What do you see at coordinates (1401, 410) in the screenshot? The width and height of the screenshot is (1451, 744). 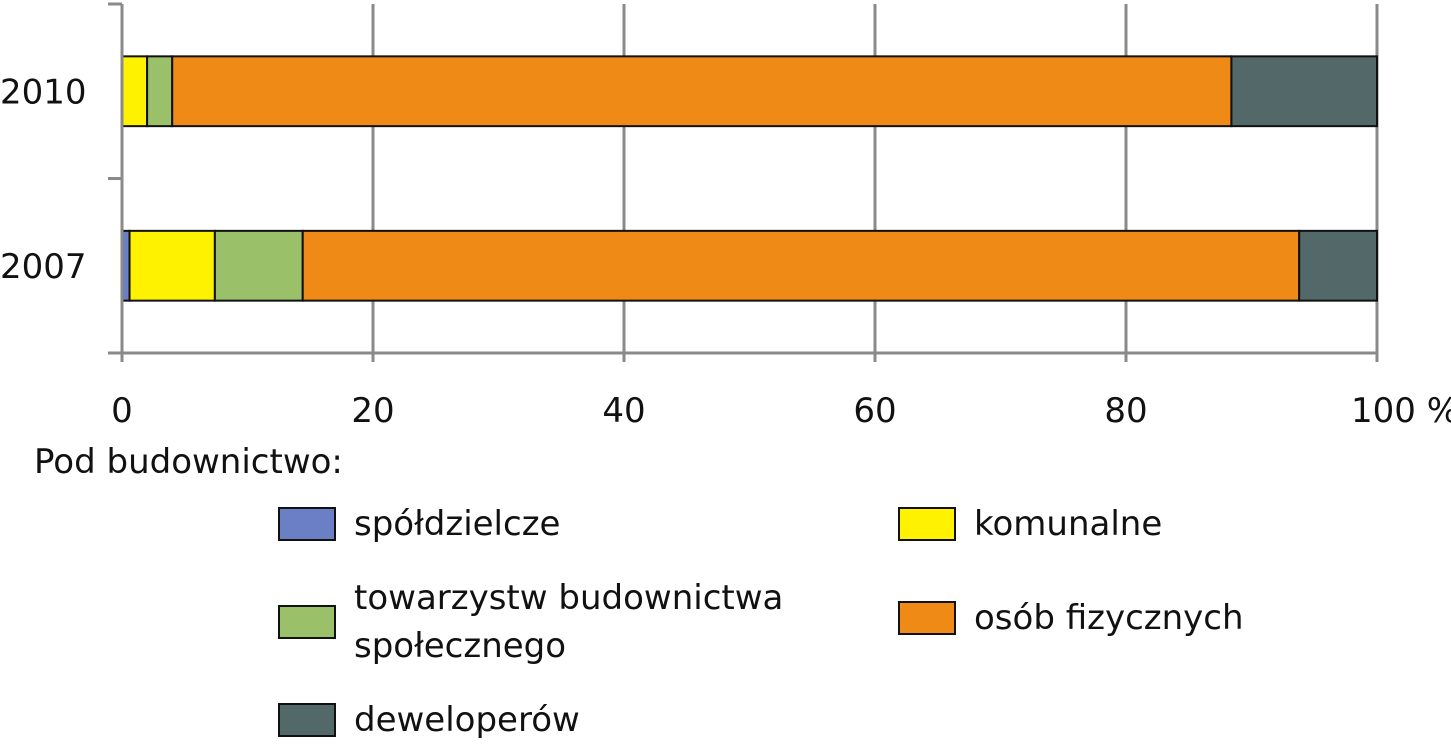 I see `x-tick-label: 100 %` at bounding box center [1401, 410].